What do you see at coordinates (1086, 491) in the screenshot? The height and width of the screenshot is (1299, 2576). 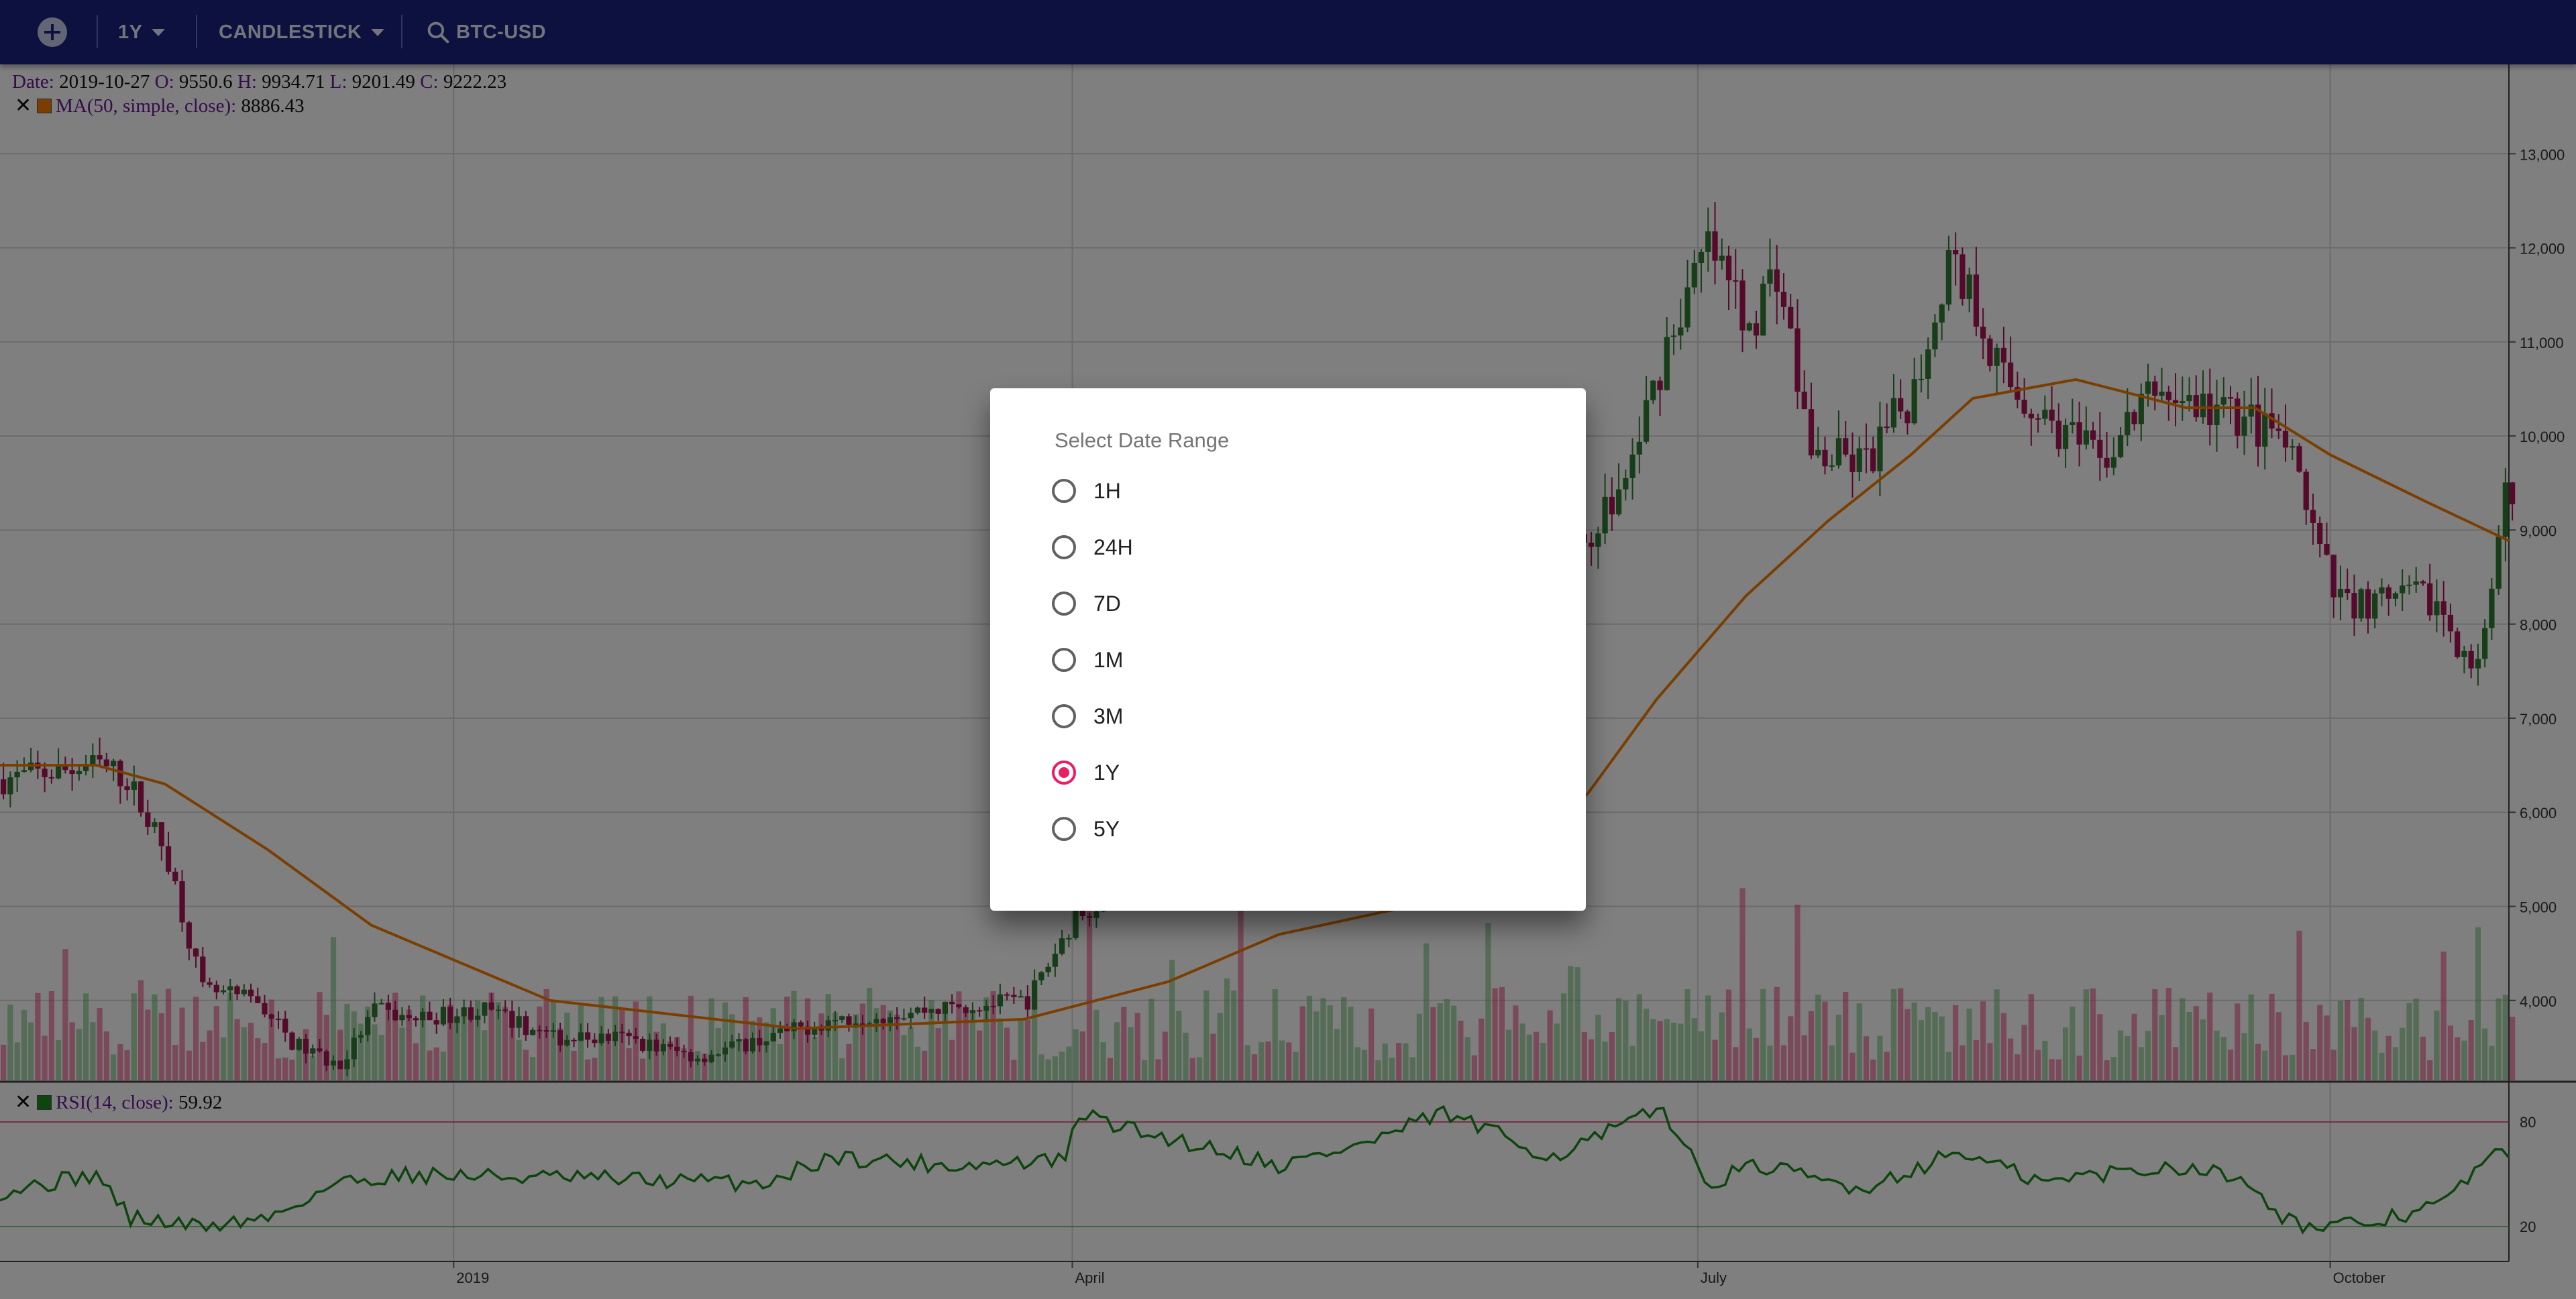 I see `radio-option-1h: 1H` at bounding box center [1086, 491].